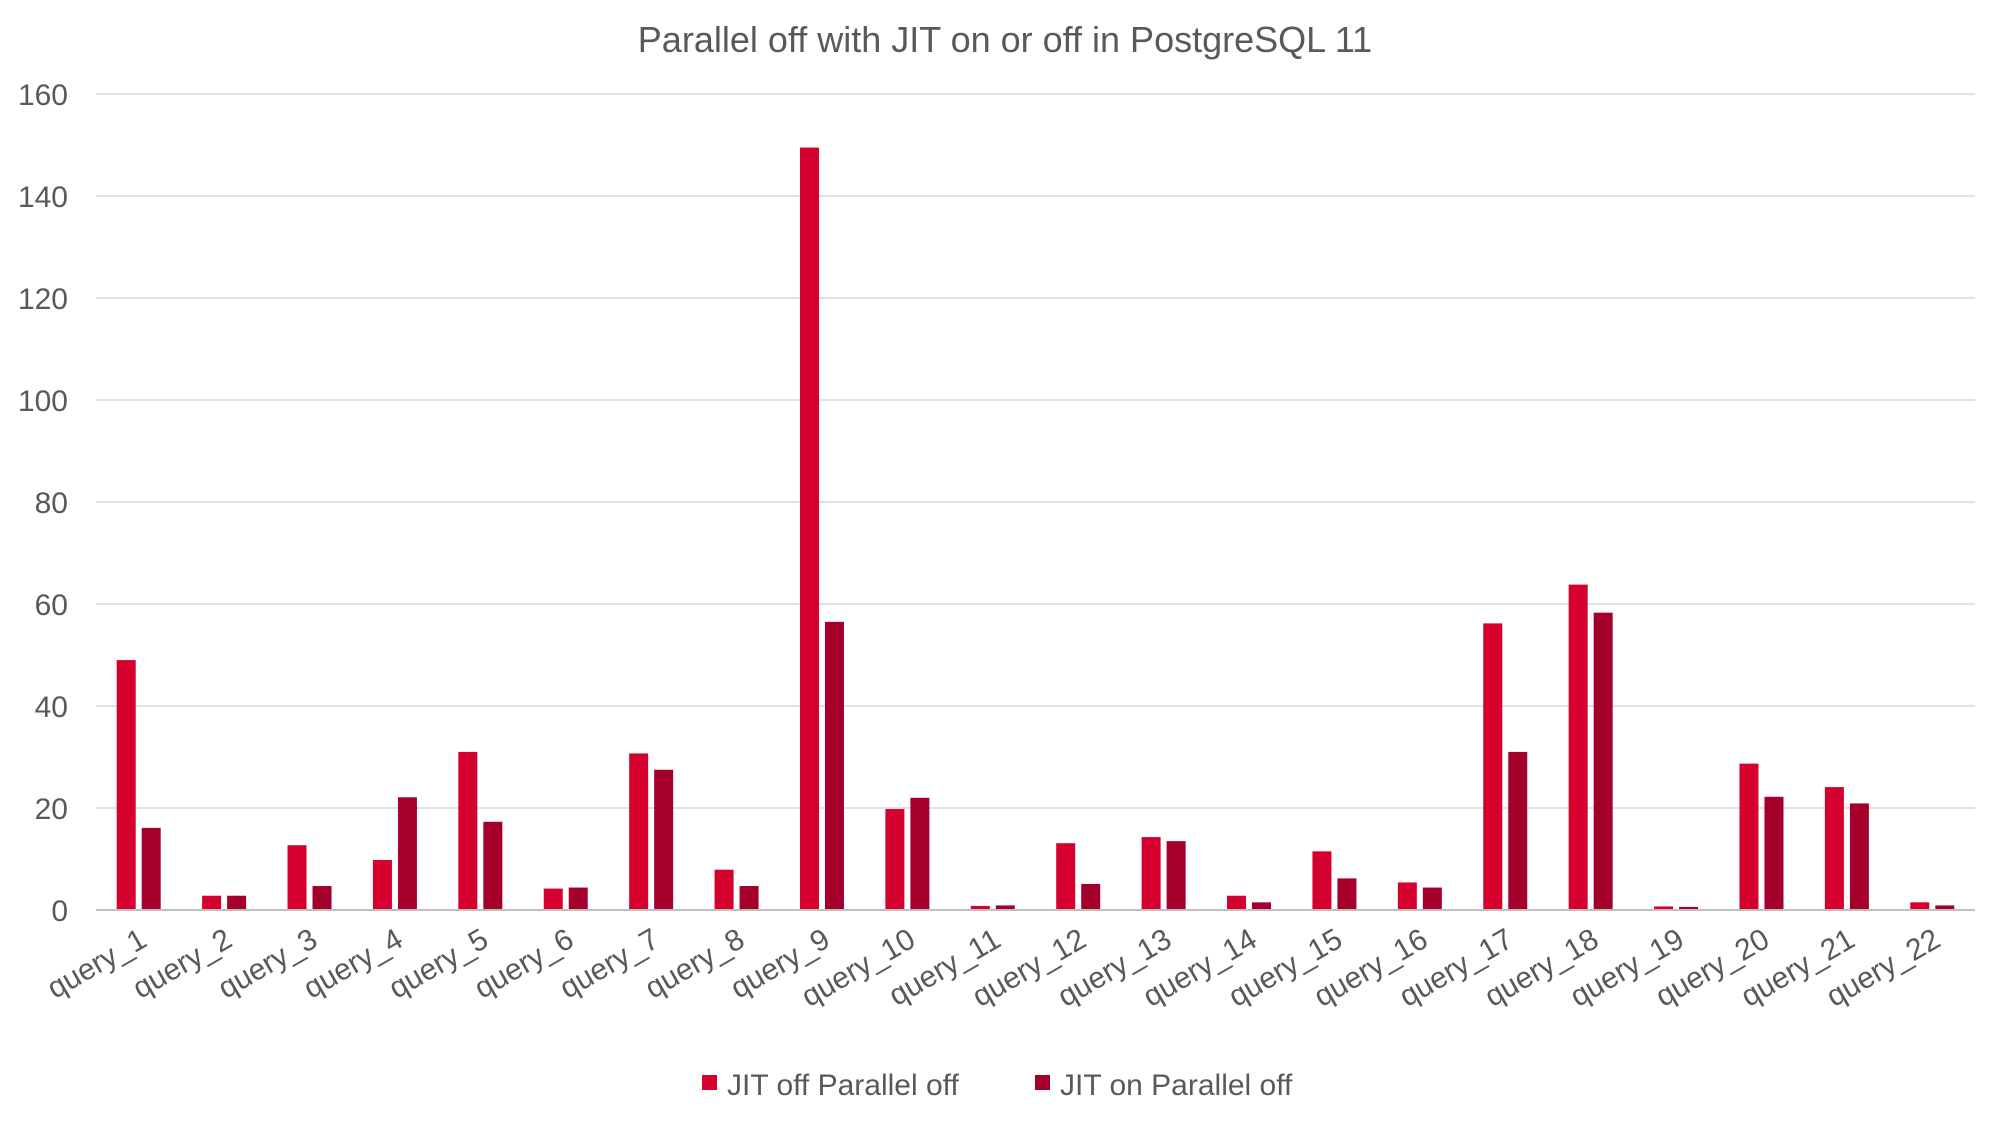 This screenshot has width=2000, height=1125. I want to click on y-tick-label: 20, so click(51, 809).